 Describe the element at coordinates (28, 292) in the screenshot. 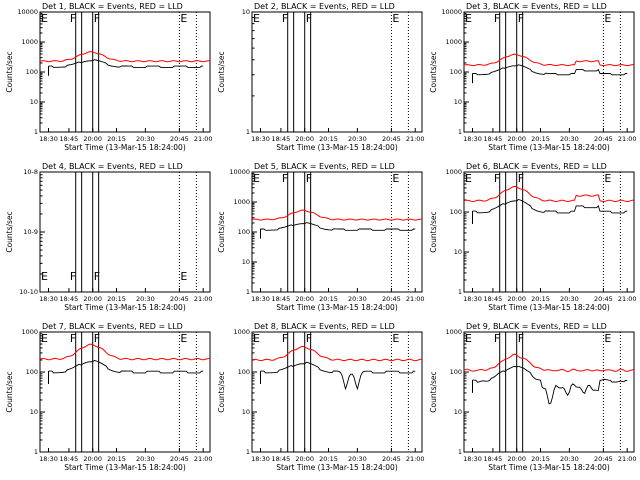

I see `y-tick-label: 10-10` at that location.